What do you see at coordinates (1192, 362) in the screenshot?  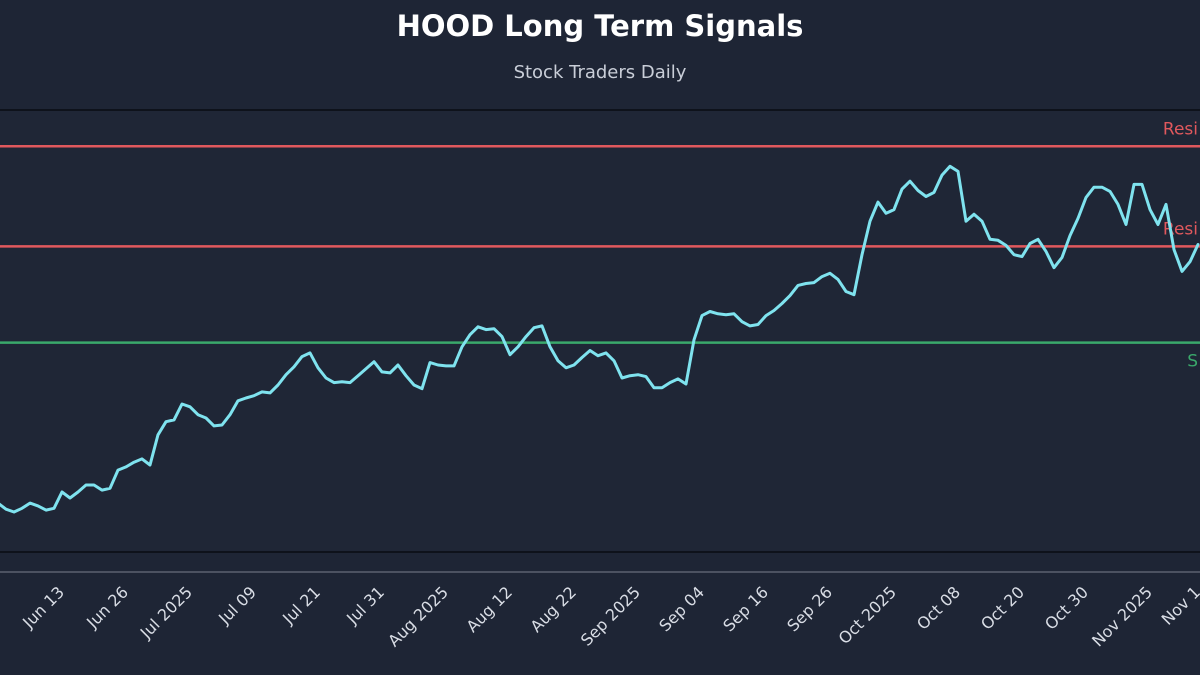 I see `reference-label: S` at bounding box center [1192, 362].